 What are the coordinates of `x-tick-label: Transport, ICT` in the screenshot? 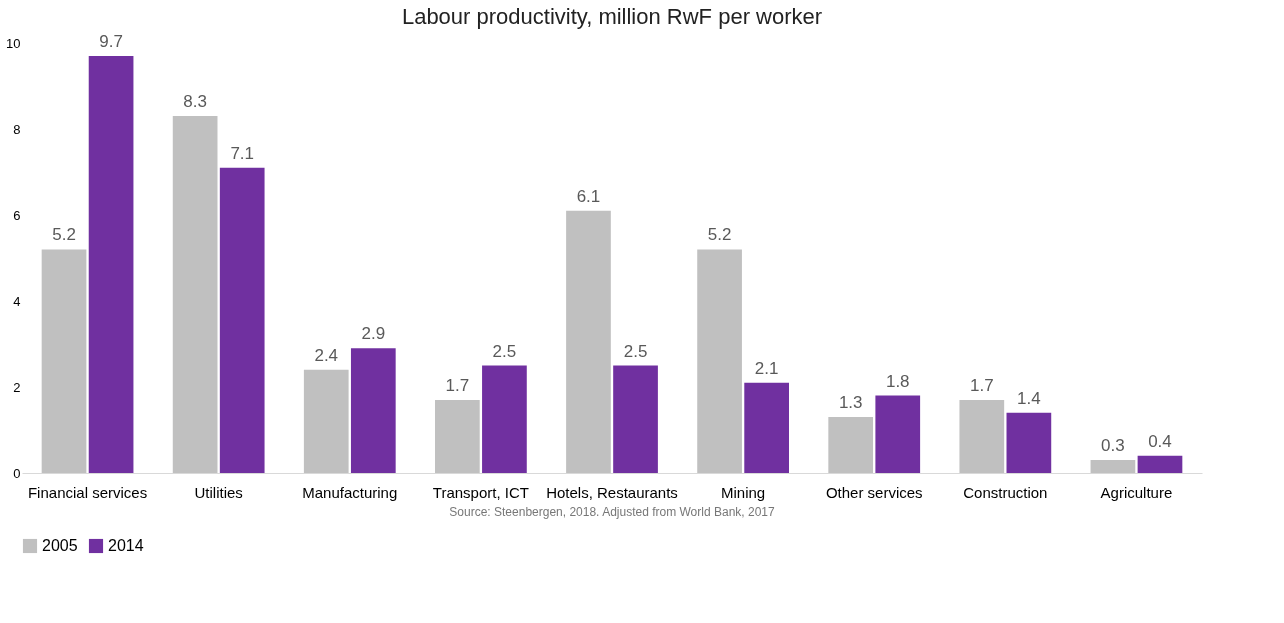 It's located at (480, 492).